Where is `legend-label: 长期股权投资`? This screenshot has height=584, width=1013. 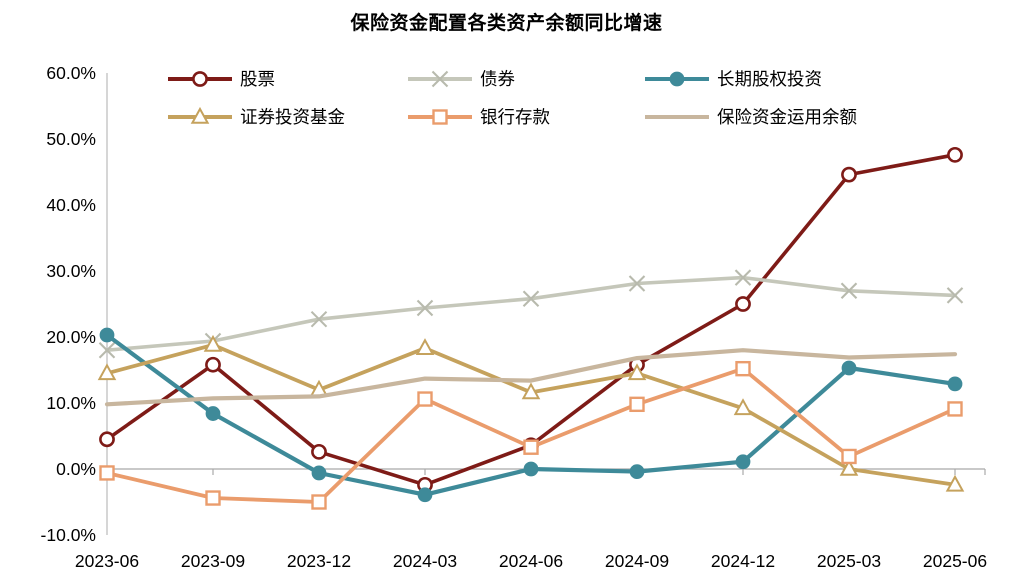 legend-label: 长期股权投资 is located at coordinates (769, 79).